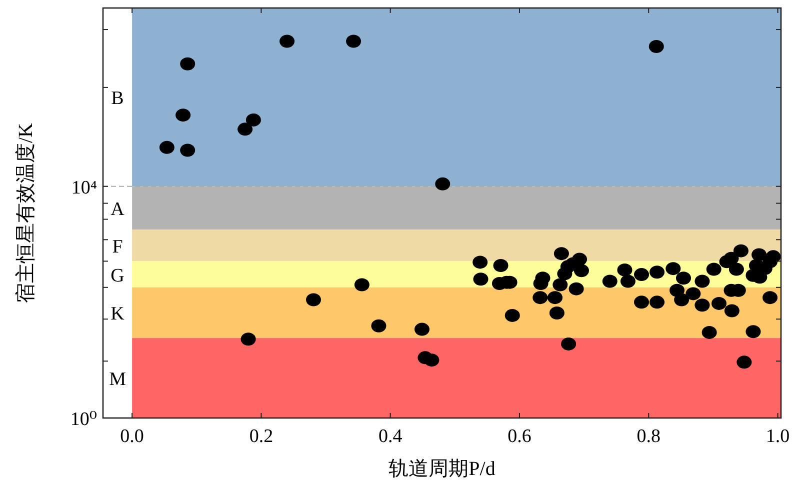 The width and height of the screenshot is (794, 495). Describe the element at coordinates (25, 212) in the screenshot. I see `y-axis-title: 宿主恒星有效温度/K` at that location.